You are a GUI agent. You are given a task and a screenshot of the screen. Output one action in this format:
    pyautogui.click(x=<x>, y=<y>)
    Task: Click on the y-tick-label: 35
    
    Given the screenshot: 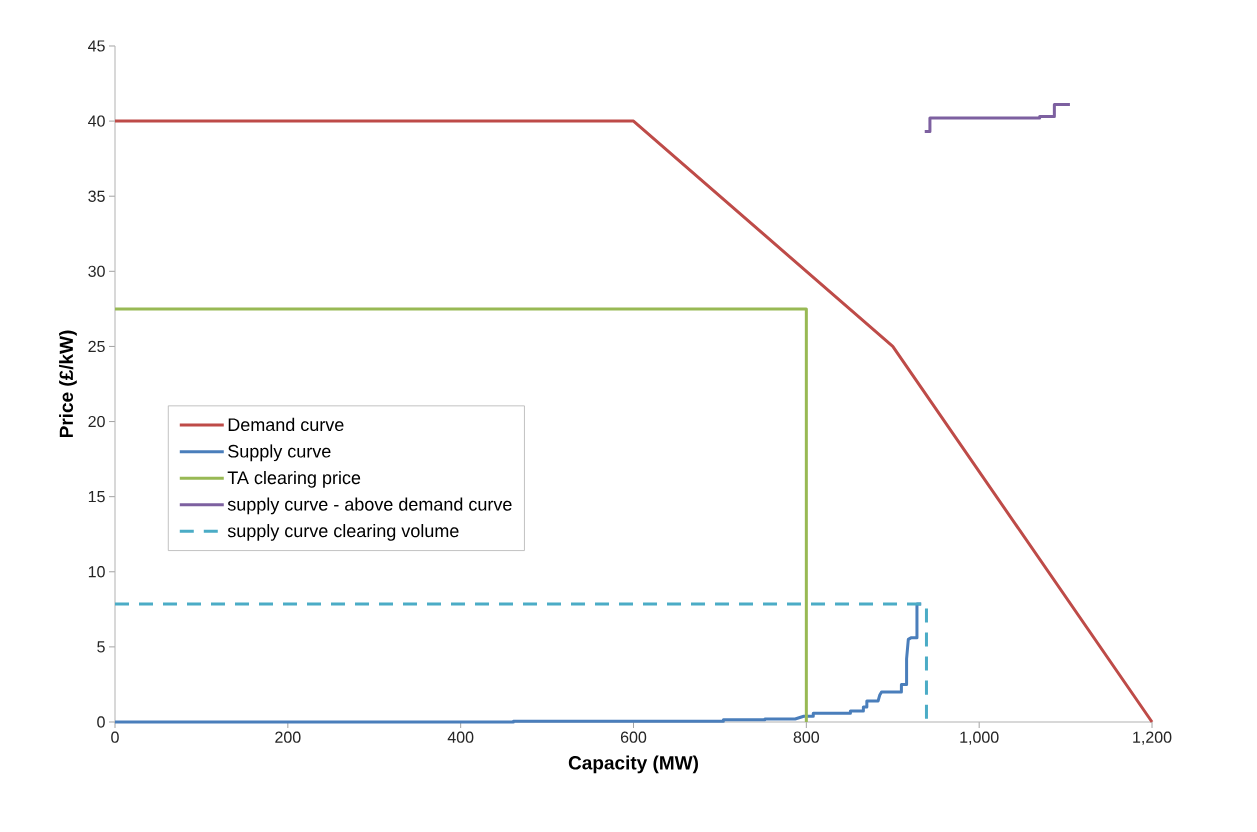 What is the action you would take?
    pyautogui.click(x=96, y=196)
    